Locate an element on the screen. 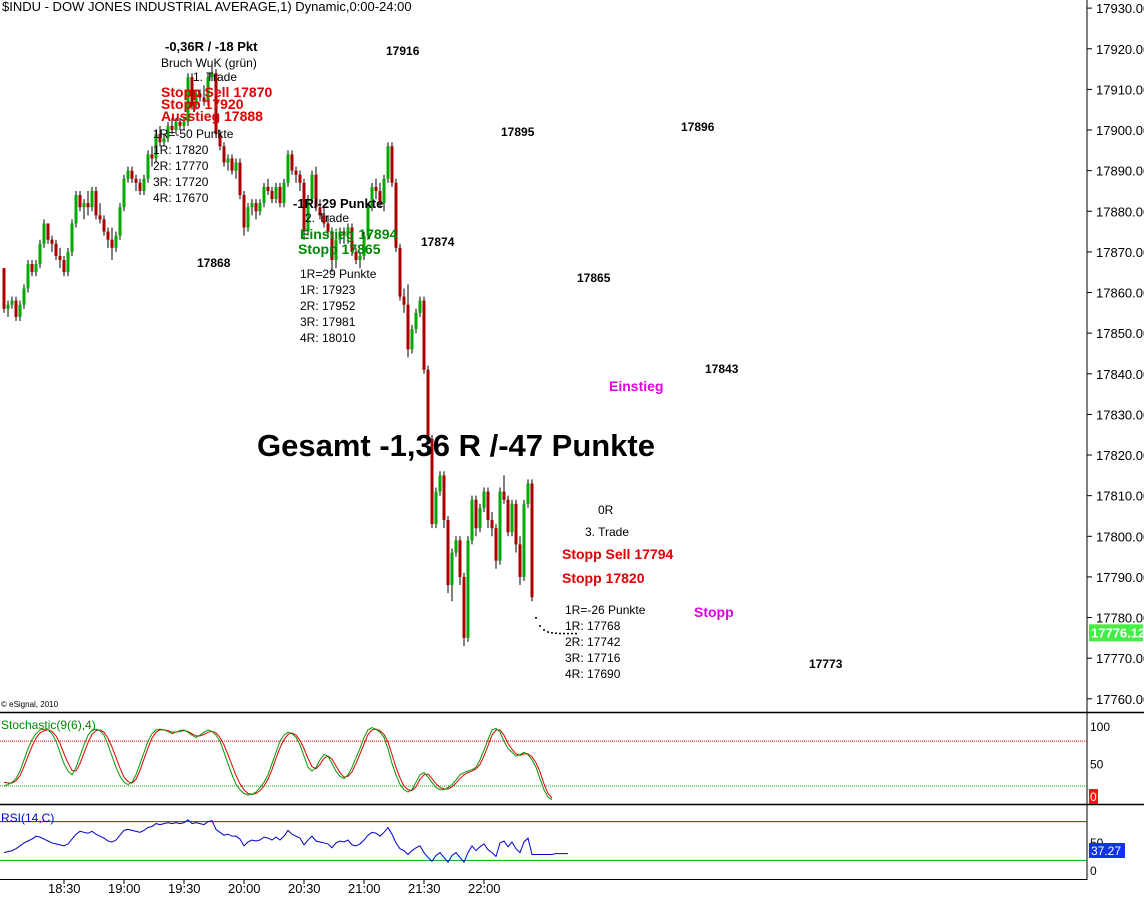 Image resolution: width=1144 pixels, height=905 pixels. price-tick-label: 17920.00 is located at coordinates (1120, 49).